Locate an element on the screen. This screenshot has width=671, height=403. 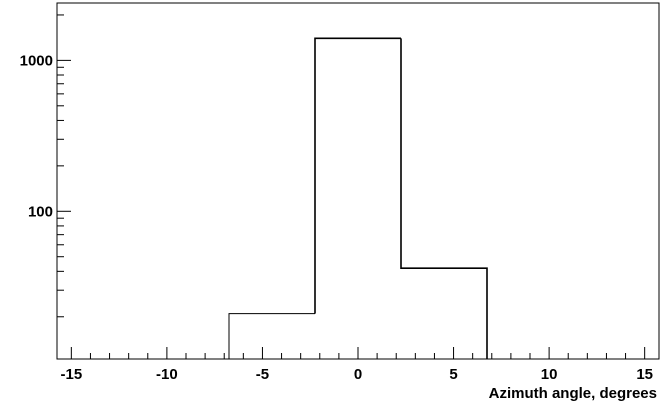
y-tick-label: 100 is located at coordinates (40, 211).